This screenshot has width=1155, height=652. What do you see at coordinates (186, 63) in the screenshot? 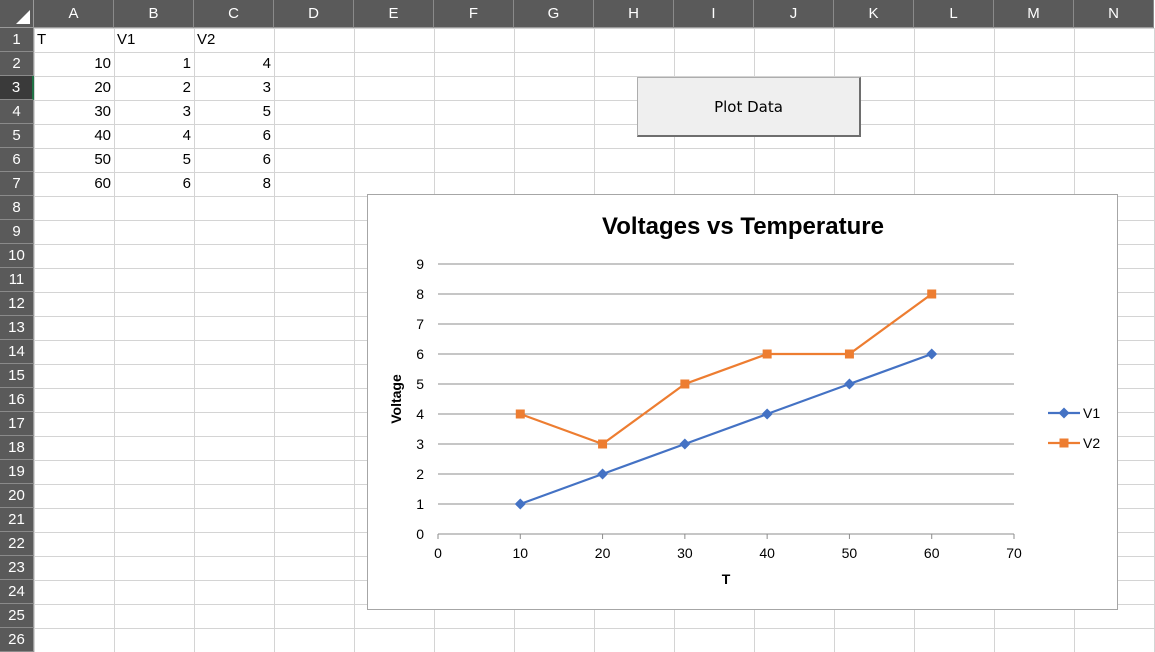
I see `data-cell: 1` at bounding box center [186, 63].